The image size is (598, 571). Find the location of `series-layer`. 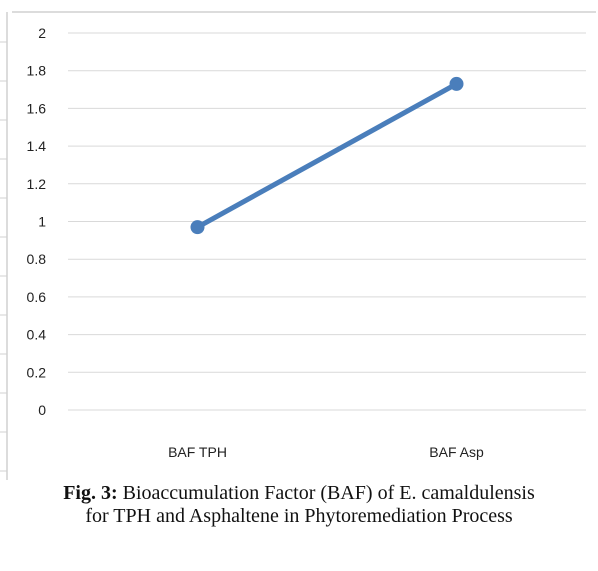

series-layer is located at coordinates (327, 155).